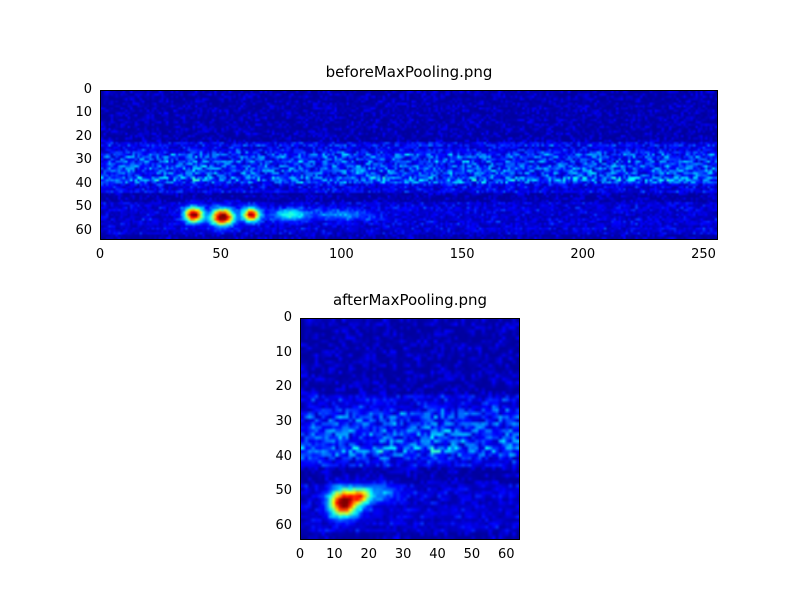 This screenshot has height=600, width=800. I want to click on x-tick-label: 100, so click(341, 254).